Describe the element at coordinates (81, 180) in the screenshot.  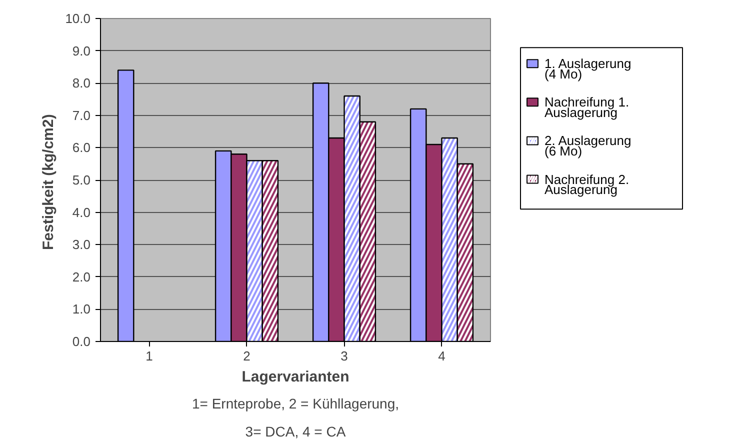
I see `y-tick-label: 5.0` at that location.